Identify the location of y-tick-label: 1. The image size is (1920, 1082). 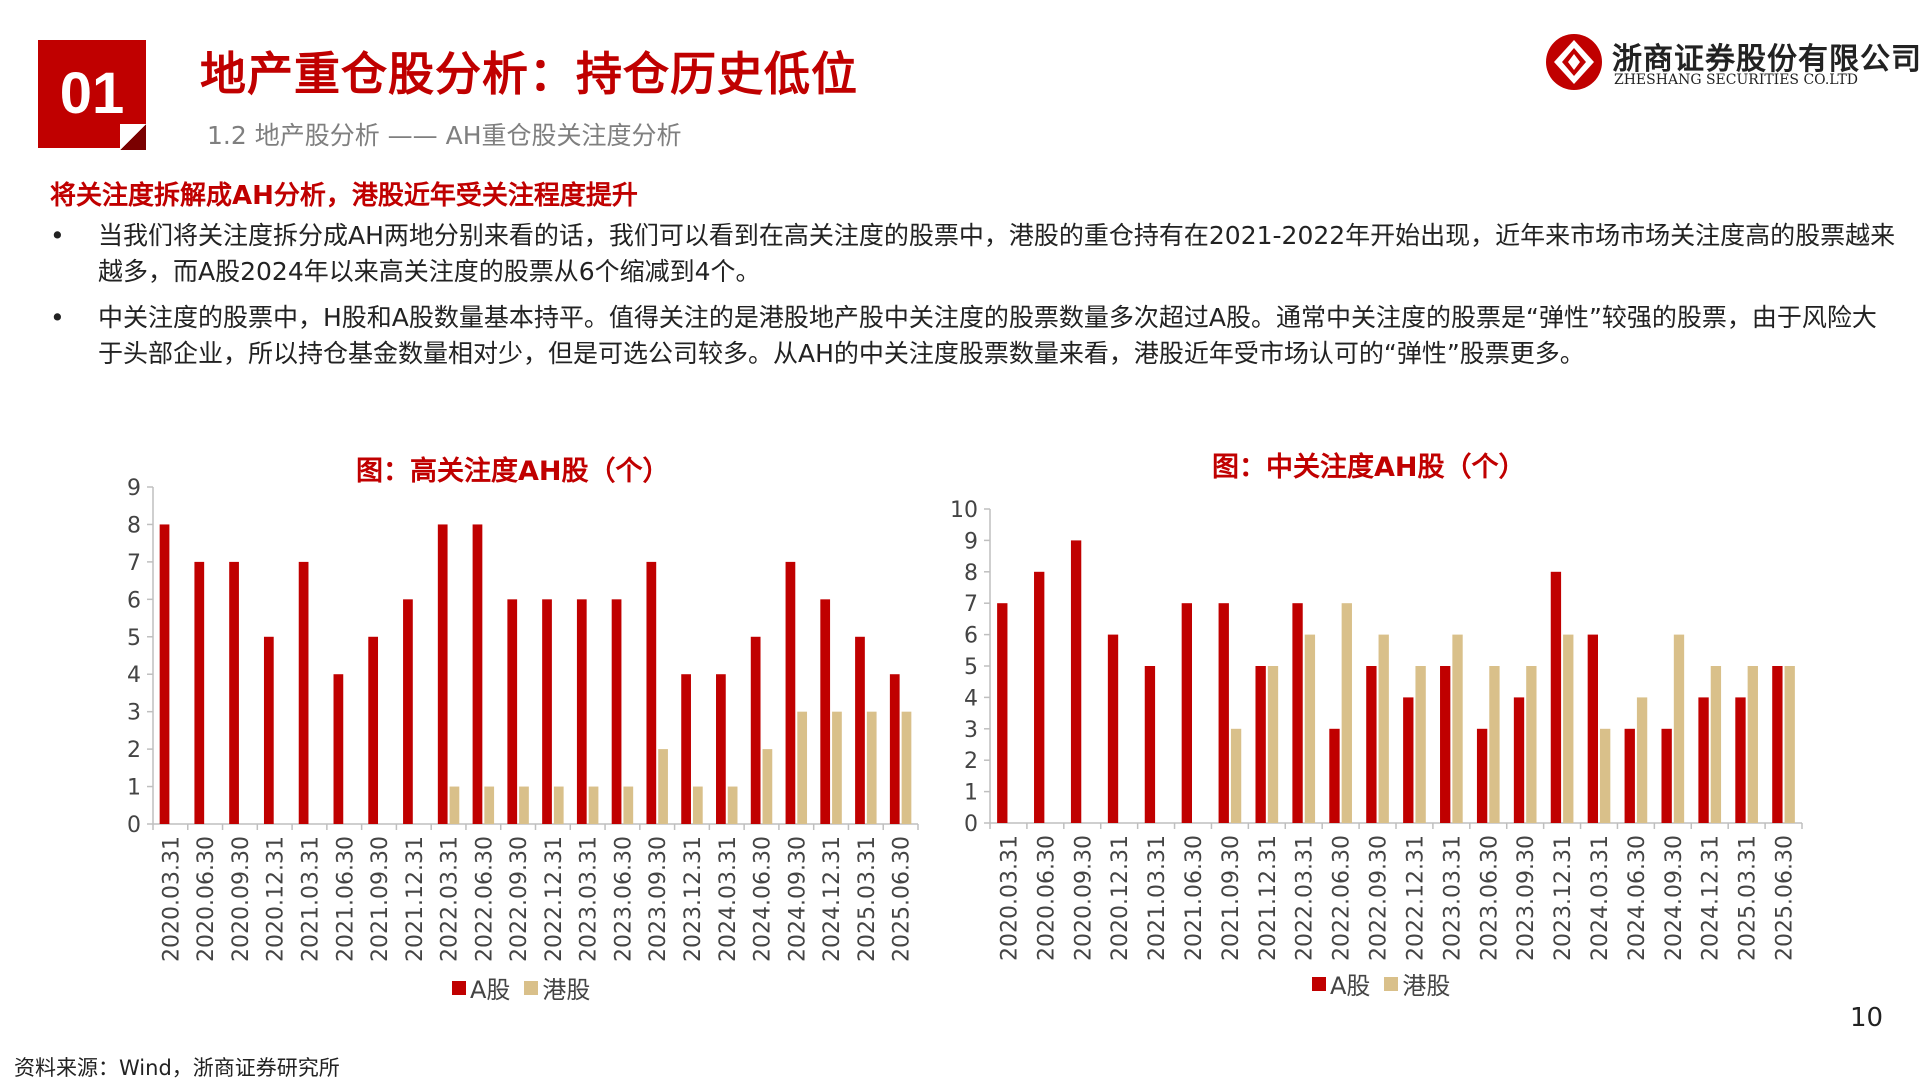
(134, 788).